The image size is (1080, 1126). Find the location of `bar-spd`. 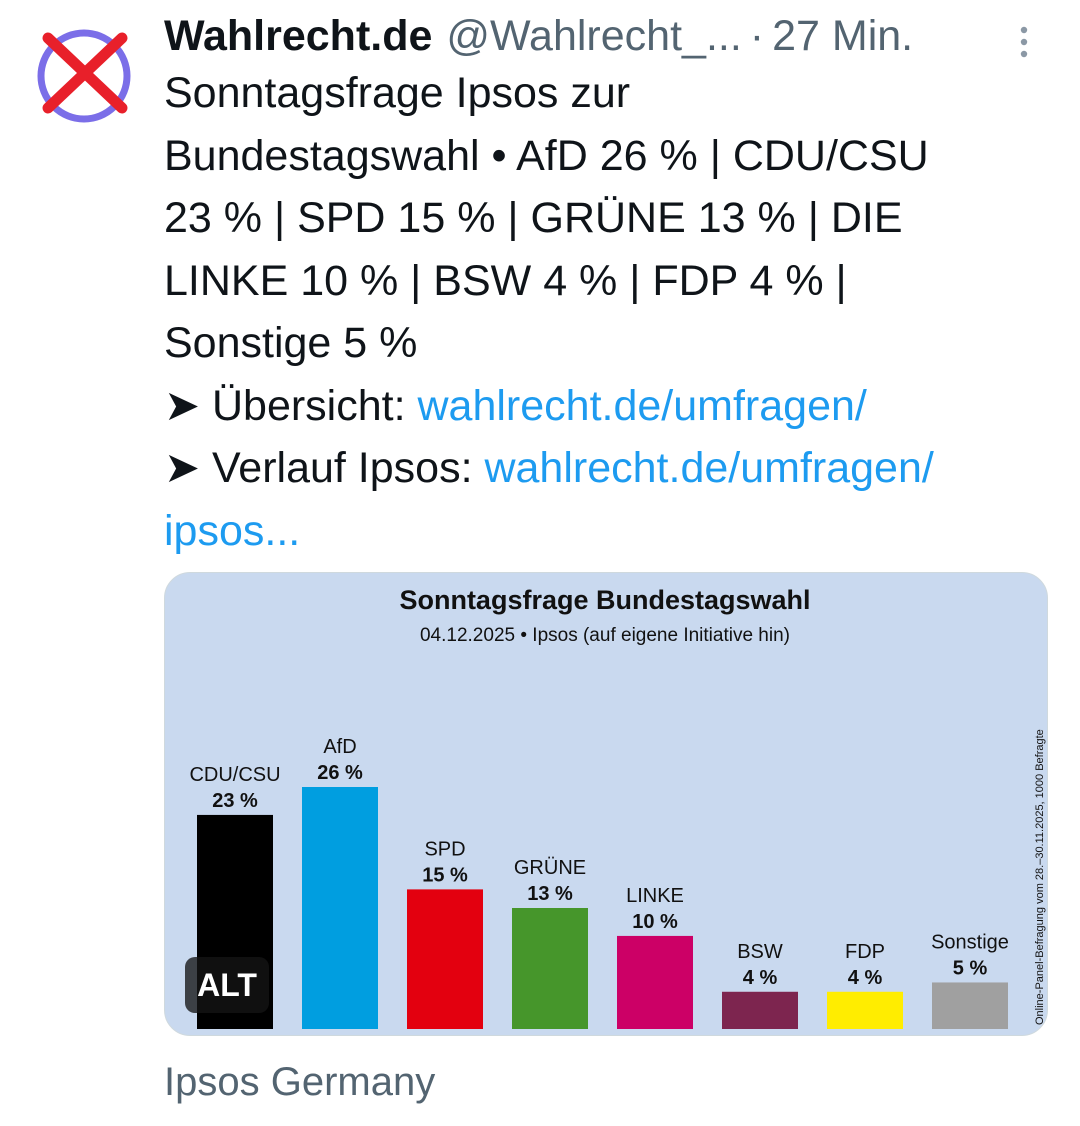

bar-spd is located at coordinates (445, 959).